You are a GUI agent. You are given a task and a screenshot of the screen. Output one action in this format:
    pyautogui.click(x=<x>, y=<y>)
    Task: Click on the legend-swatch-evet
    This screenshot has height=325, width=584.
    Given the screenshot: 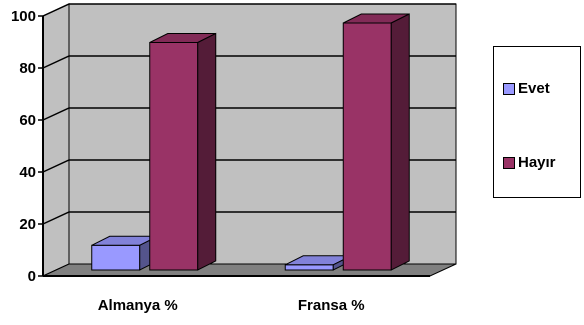 What is the action you would take?
    pyautogui.click(x=509, y=88)
    